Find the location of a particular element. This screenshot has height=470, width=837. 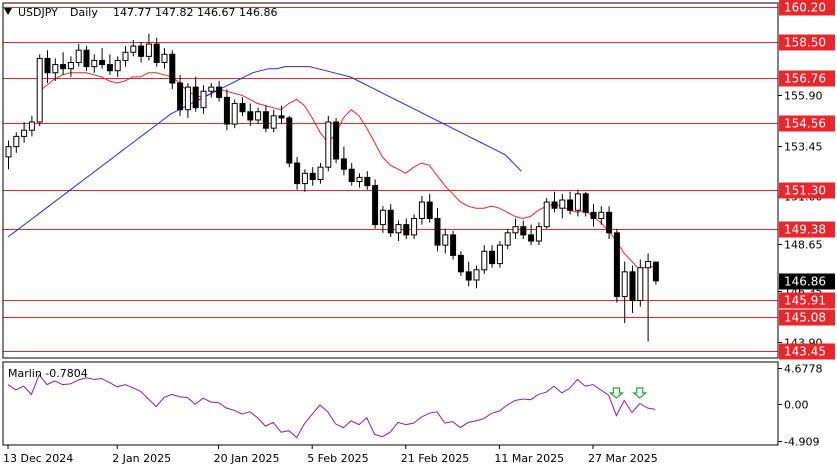

marlin-line is located at coordinates (331, 406).